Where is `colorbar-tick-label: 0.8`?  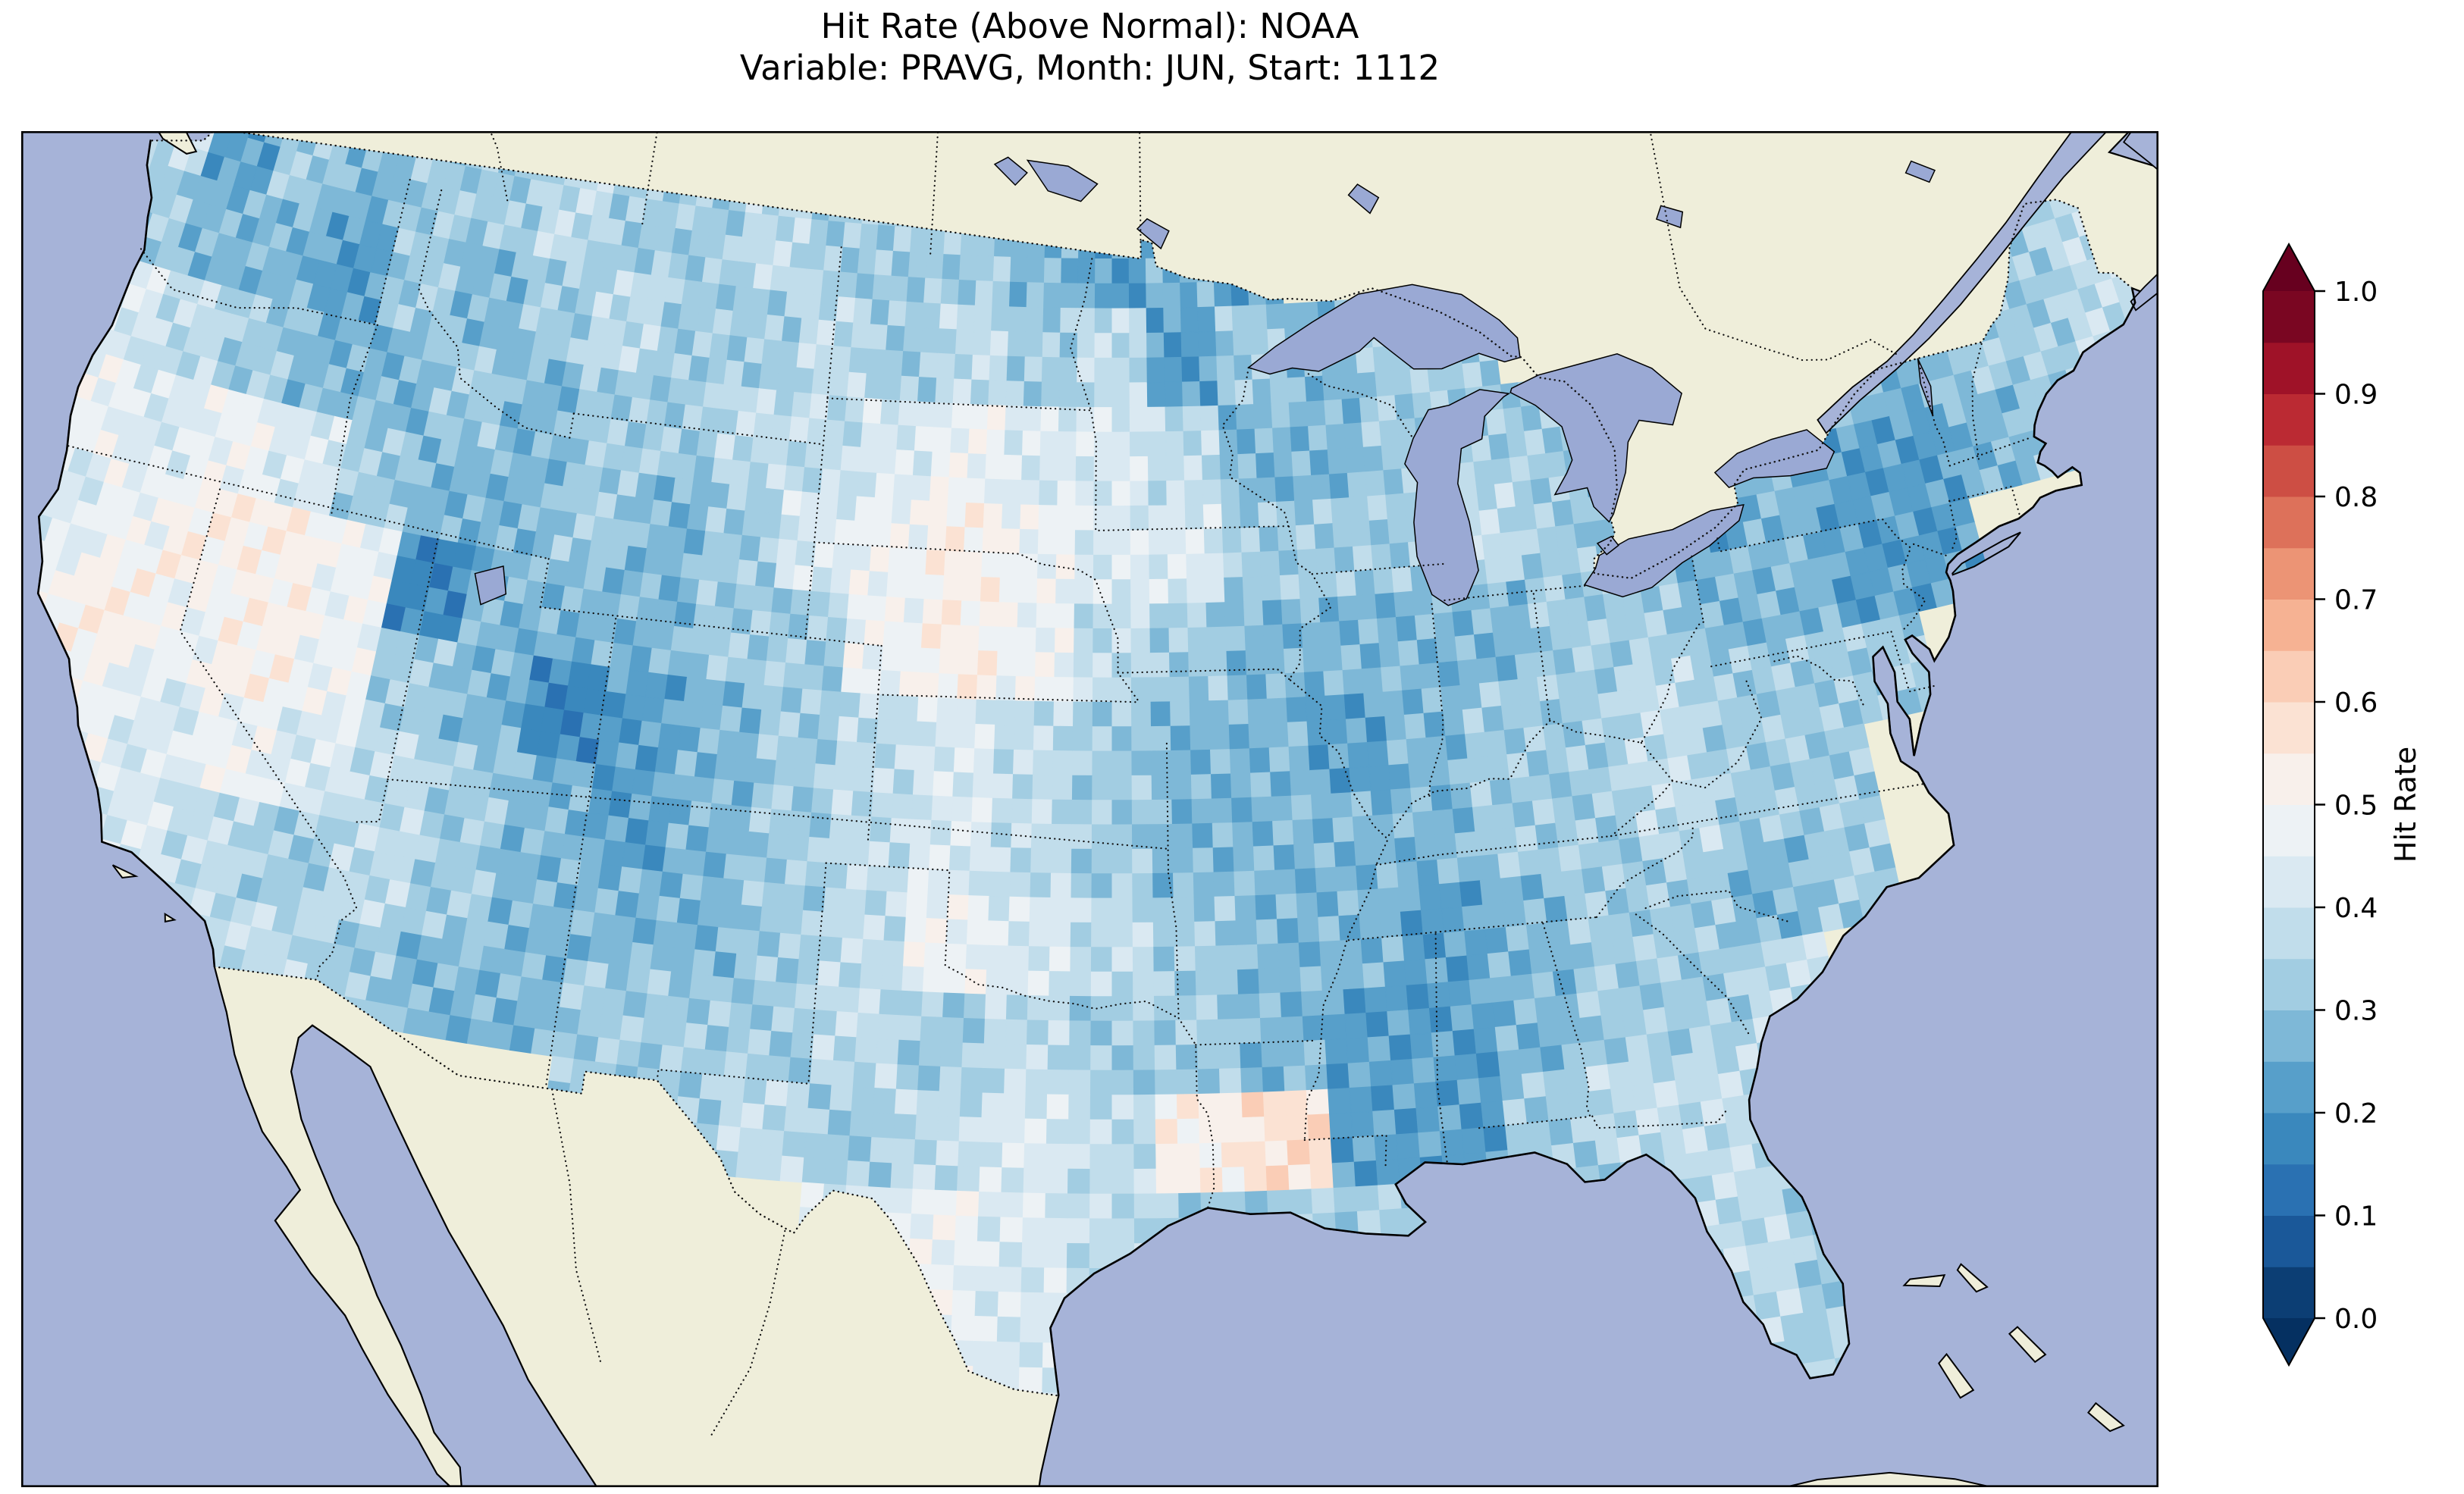 colorbar-tick-label: 0.8 is located at coordinates (2356, 497).